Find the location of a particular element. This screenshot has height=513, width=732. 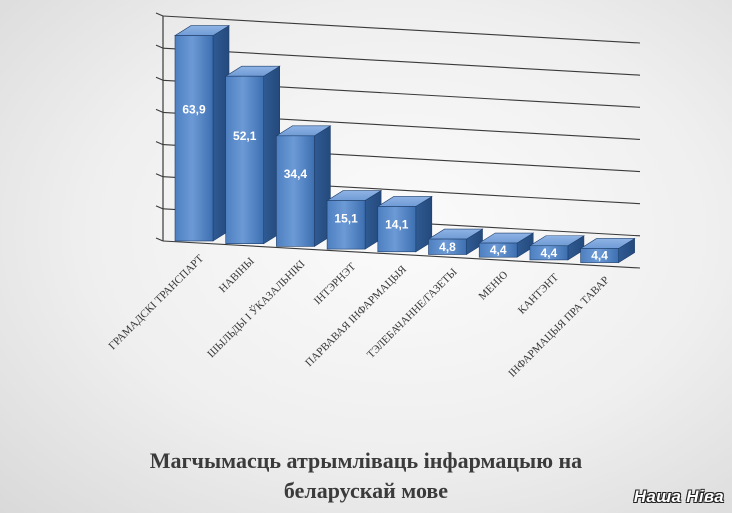

category-label: ПАРВАВАЯ ІНФАРМАЦЫЯ is located at coordinates (356, 316).